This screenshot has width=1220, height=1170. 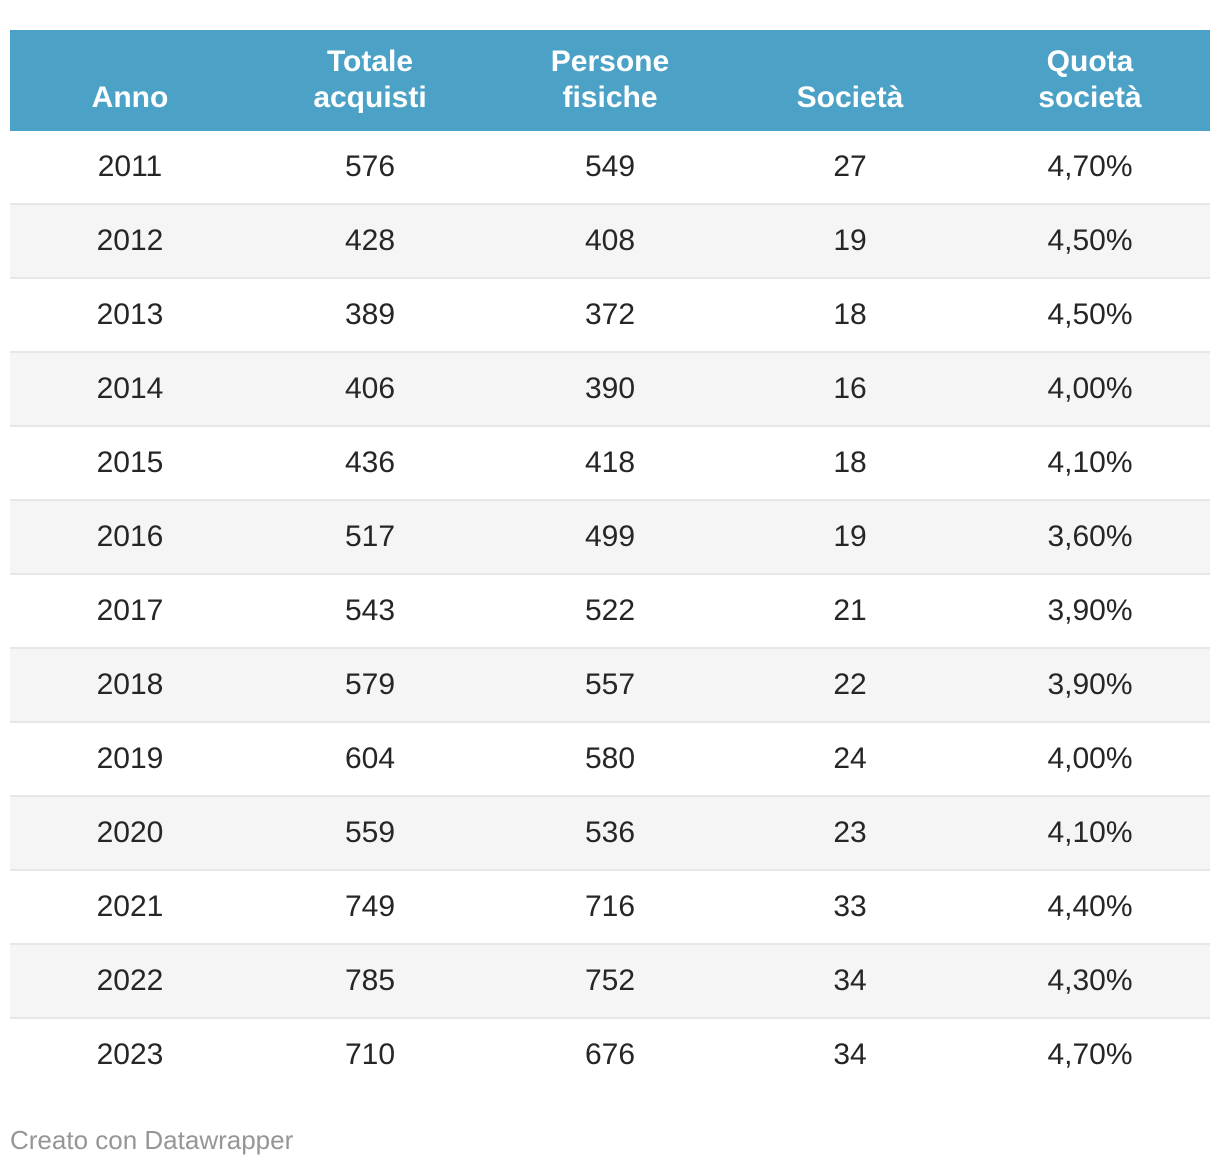 I want to click on cell-totale-acquisti: 749, so click(x=370, y=906).